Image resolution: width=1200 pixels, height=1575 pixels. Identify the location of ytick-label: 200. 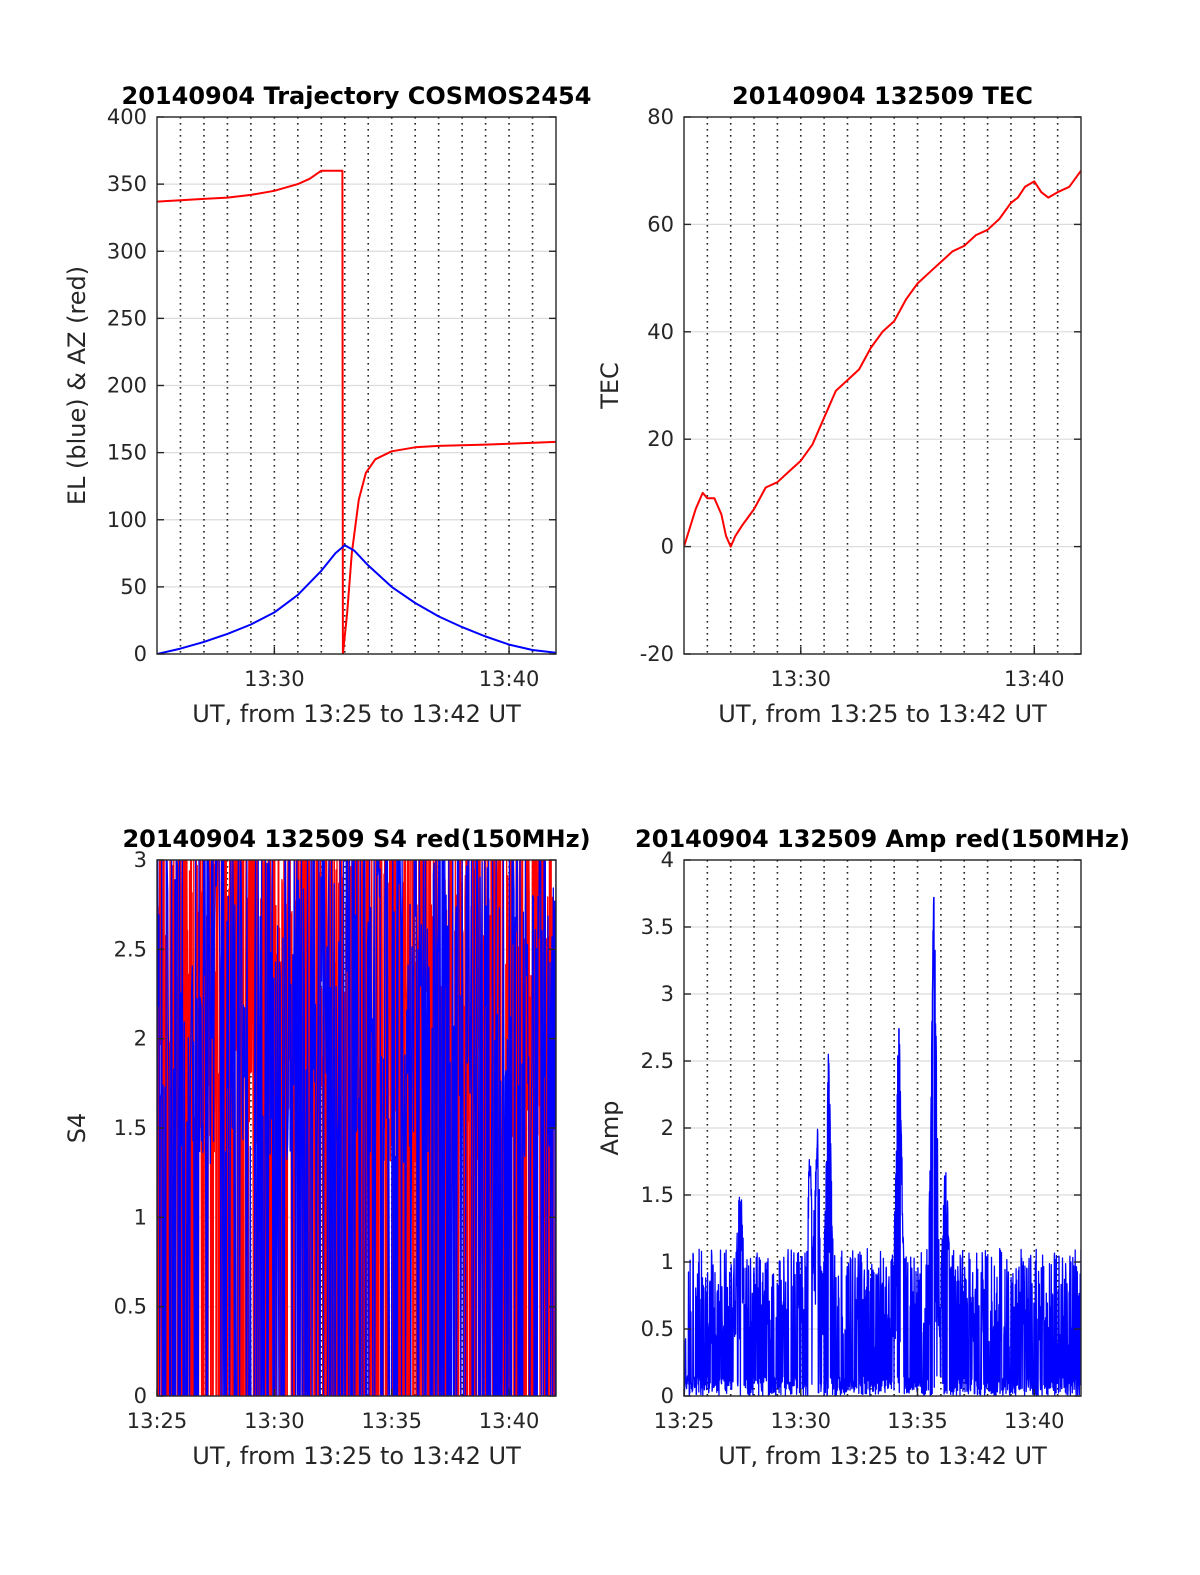
(127, 386).